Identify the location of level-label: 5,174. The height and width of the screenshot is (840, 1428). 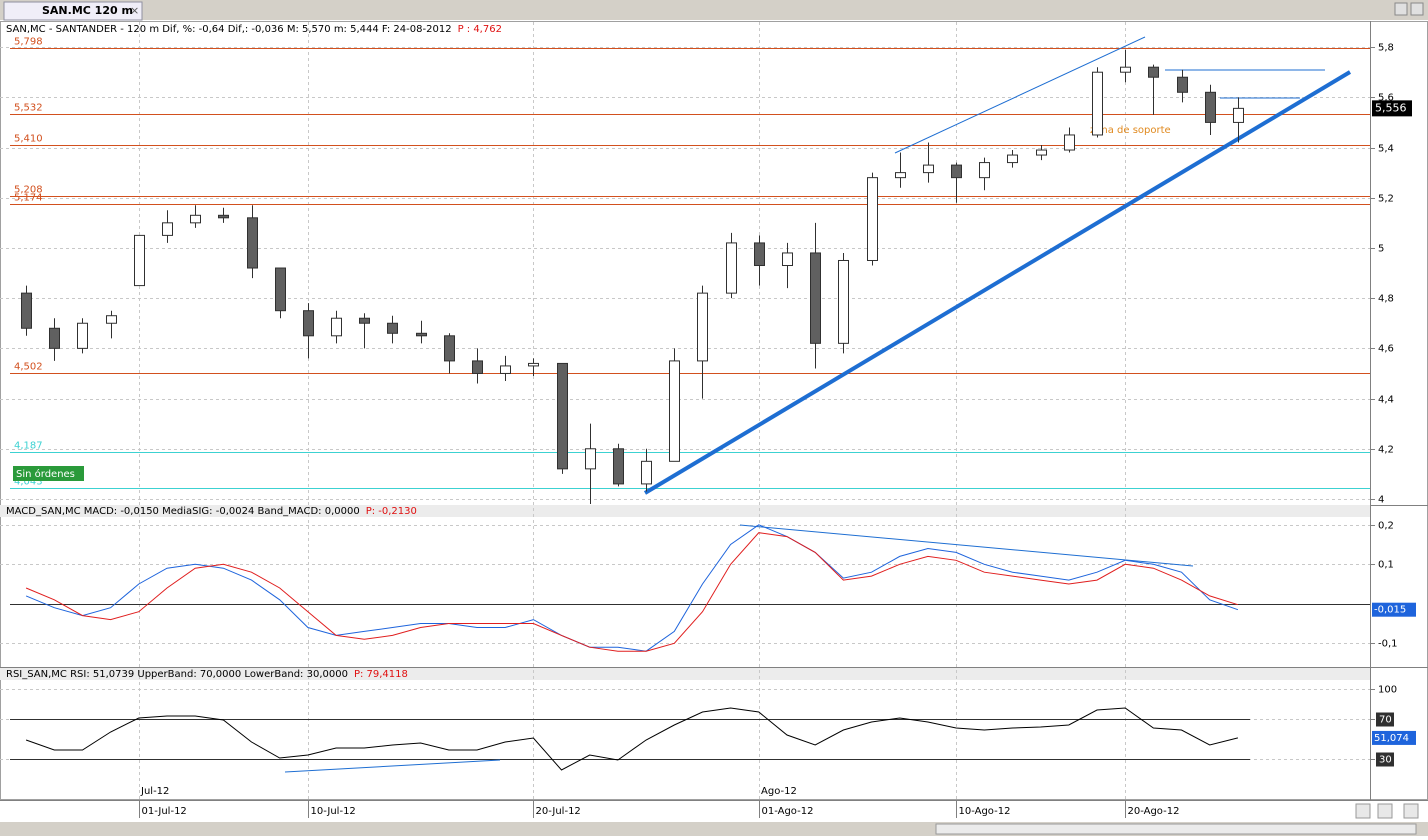
(28, 198).